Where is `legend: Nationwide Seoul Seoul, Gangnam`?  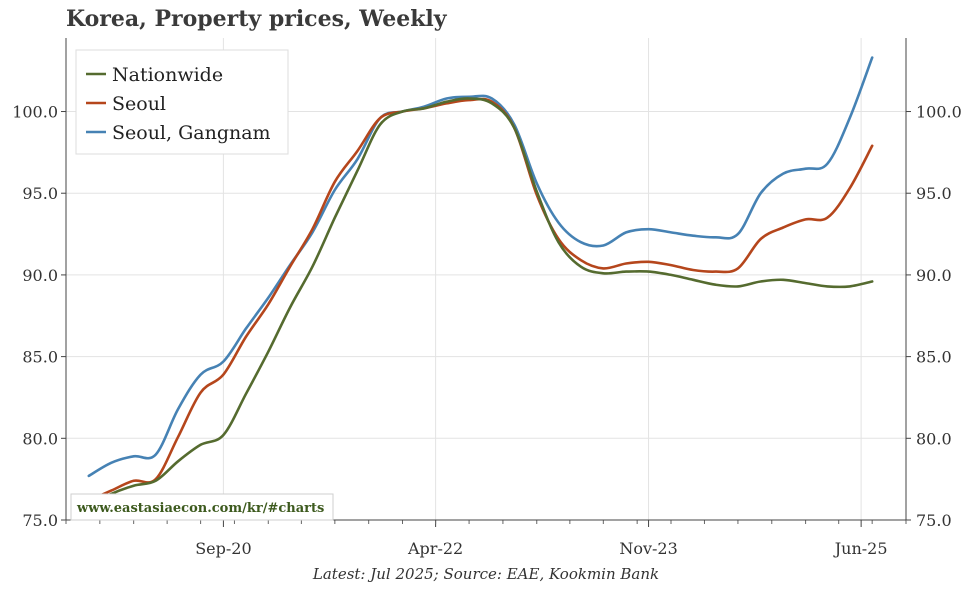
legend: Nationwide Seoul Seoul, Gangnam is located at coordinates (182, 102).